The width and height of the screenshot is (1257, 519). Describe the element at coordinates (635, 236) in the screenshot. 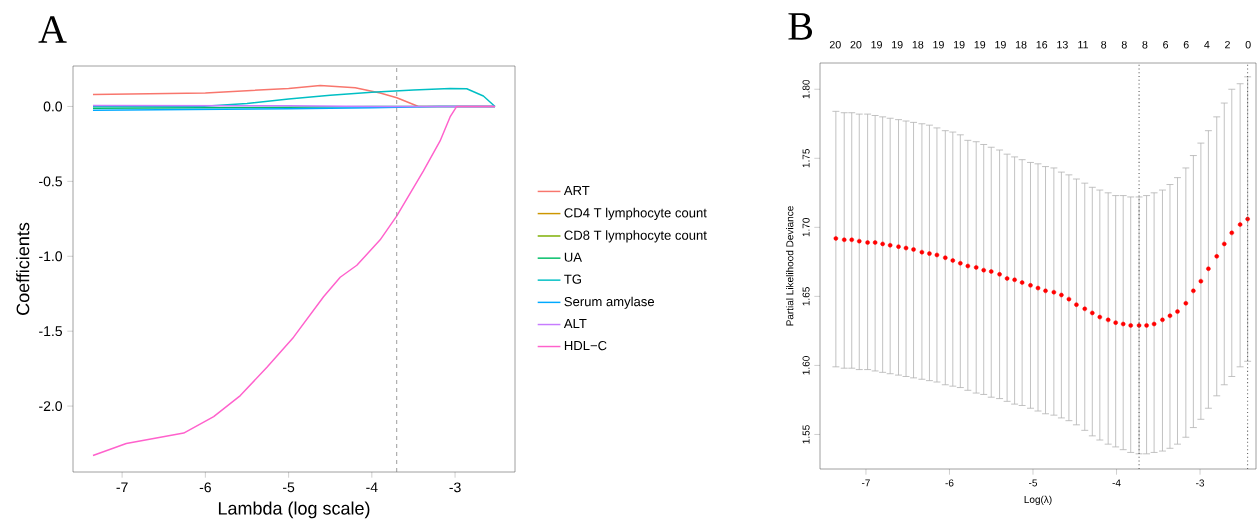

I see `legend-label: CD8 T lymphocyte count` at that location.